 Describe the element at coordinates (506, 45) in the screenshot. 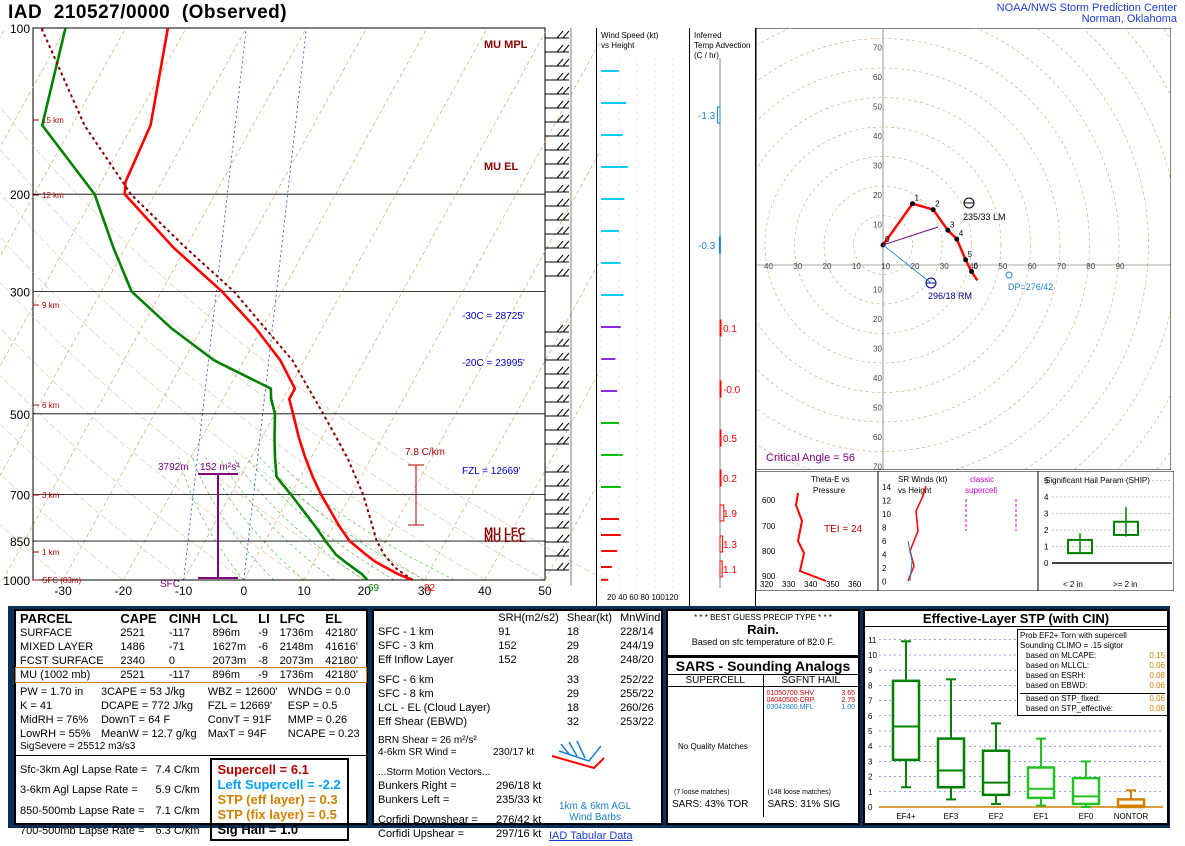

I see `mu-mpl-label: MU MPL` at that location.